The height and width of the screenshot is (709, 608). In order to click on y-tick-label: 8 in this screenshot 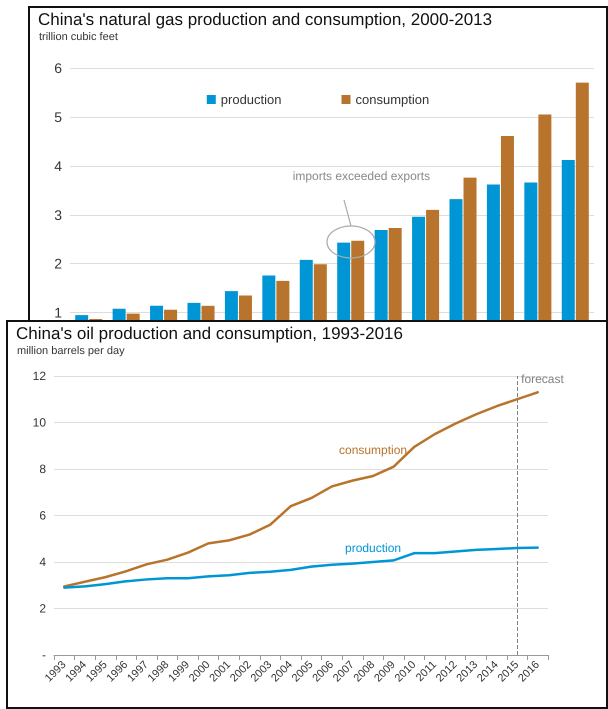, I will do `click(42, 469)`.